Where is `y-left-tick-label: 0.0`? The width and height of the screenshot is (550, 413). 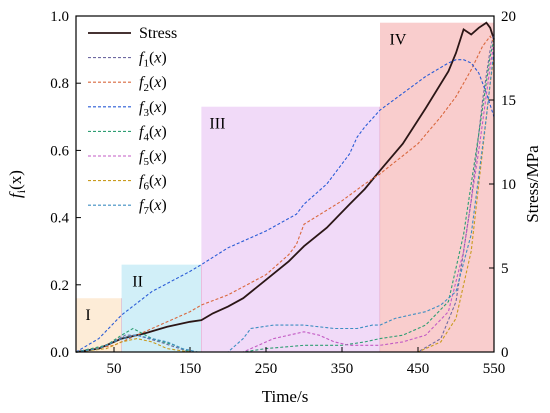 y-left-tick-label: 0.0 is located at coordinates (59, 353).